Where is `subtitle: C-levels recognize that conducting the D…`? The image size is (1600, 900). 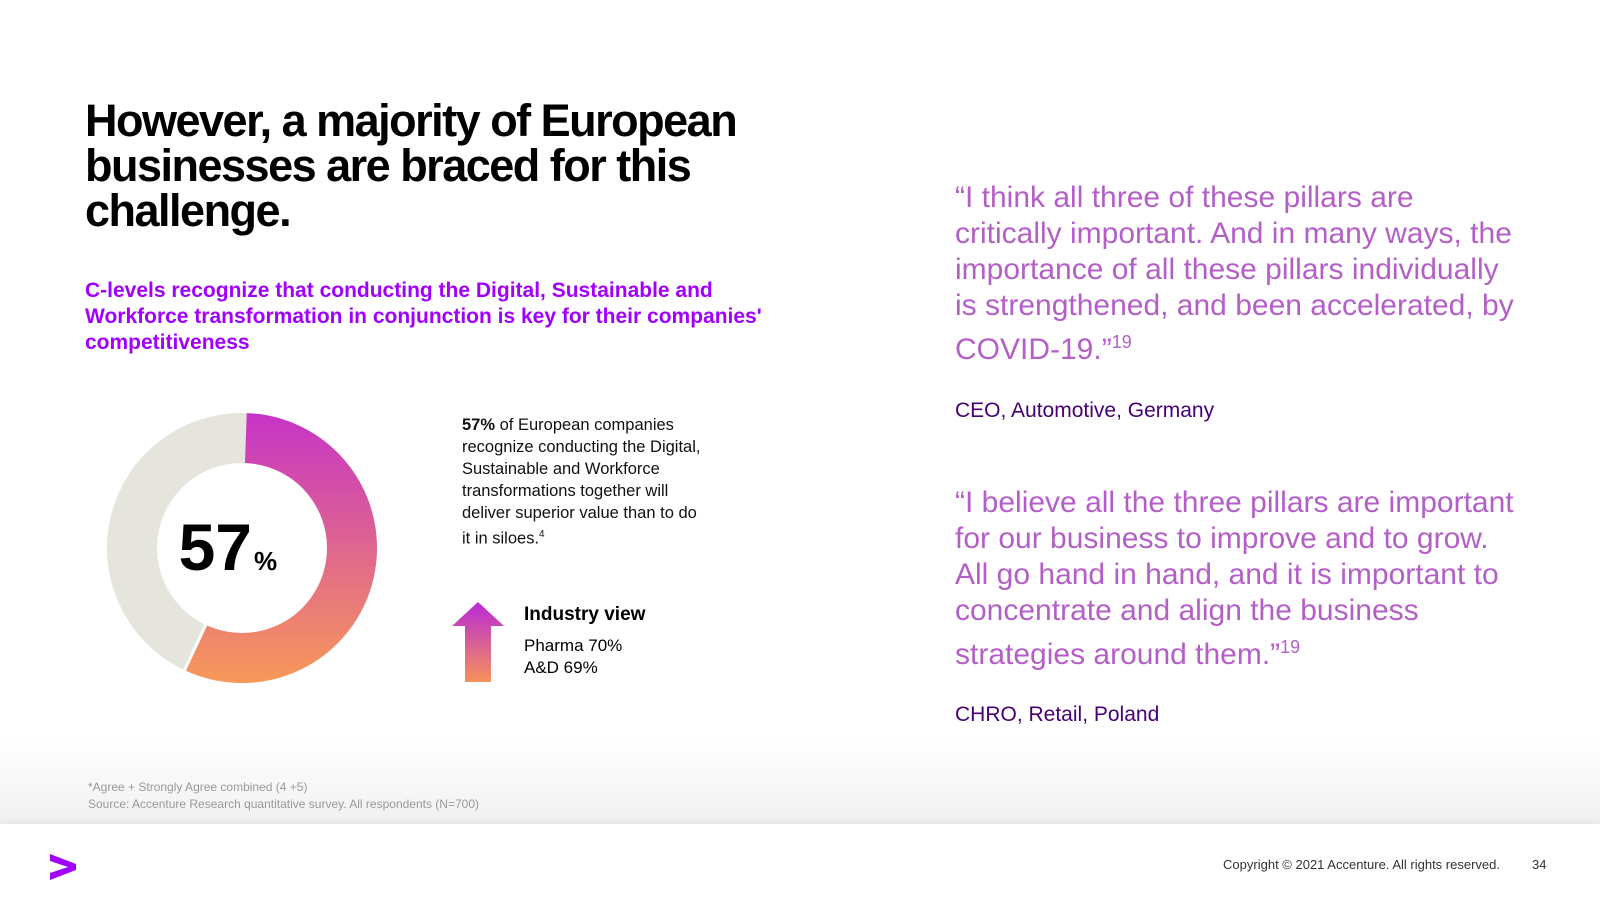 subtitle: C-levels recognize that conducting the D… is located at coordinates (423, 316).